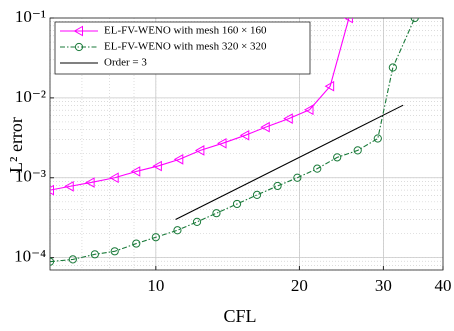 This screenshot has width=454, height=331. Describe the element at coordinates (185, 47) in the screenshot. I see `legend-label: EL-FV-WENO with mesh 320 × 320` at that location.